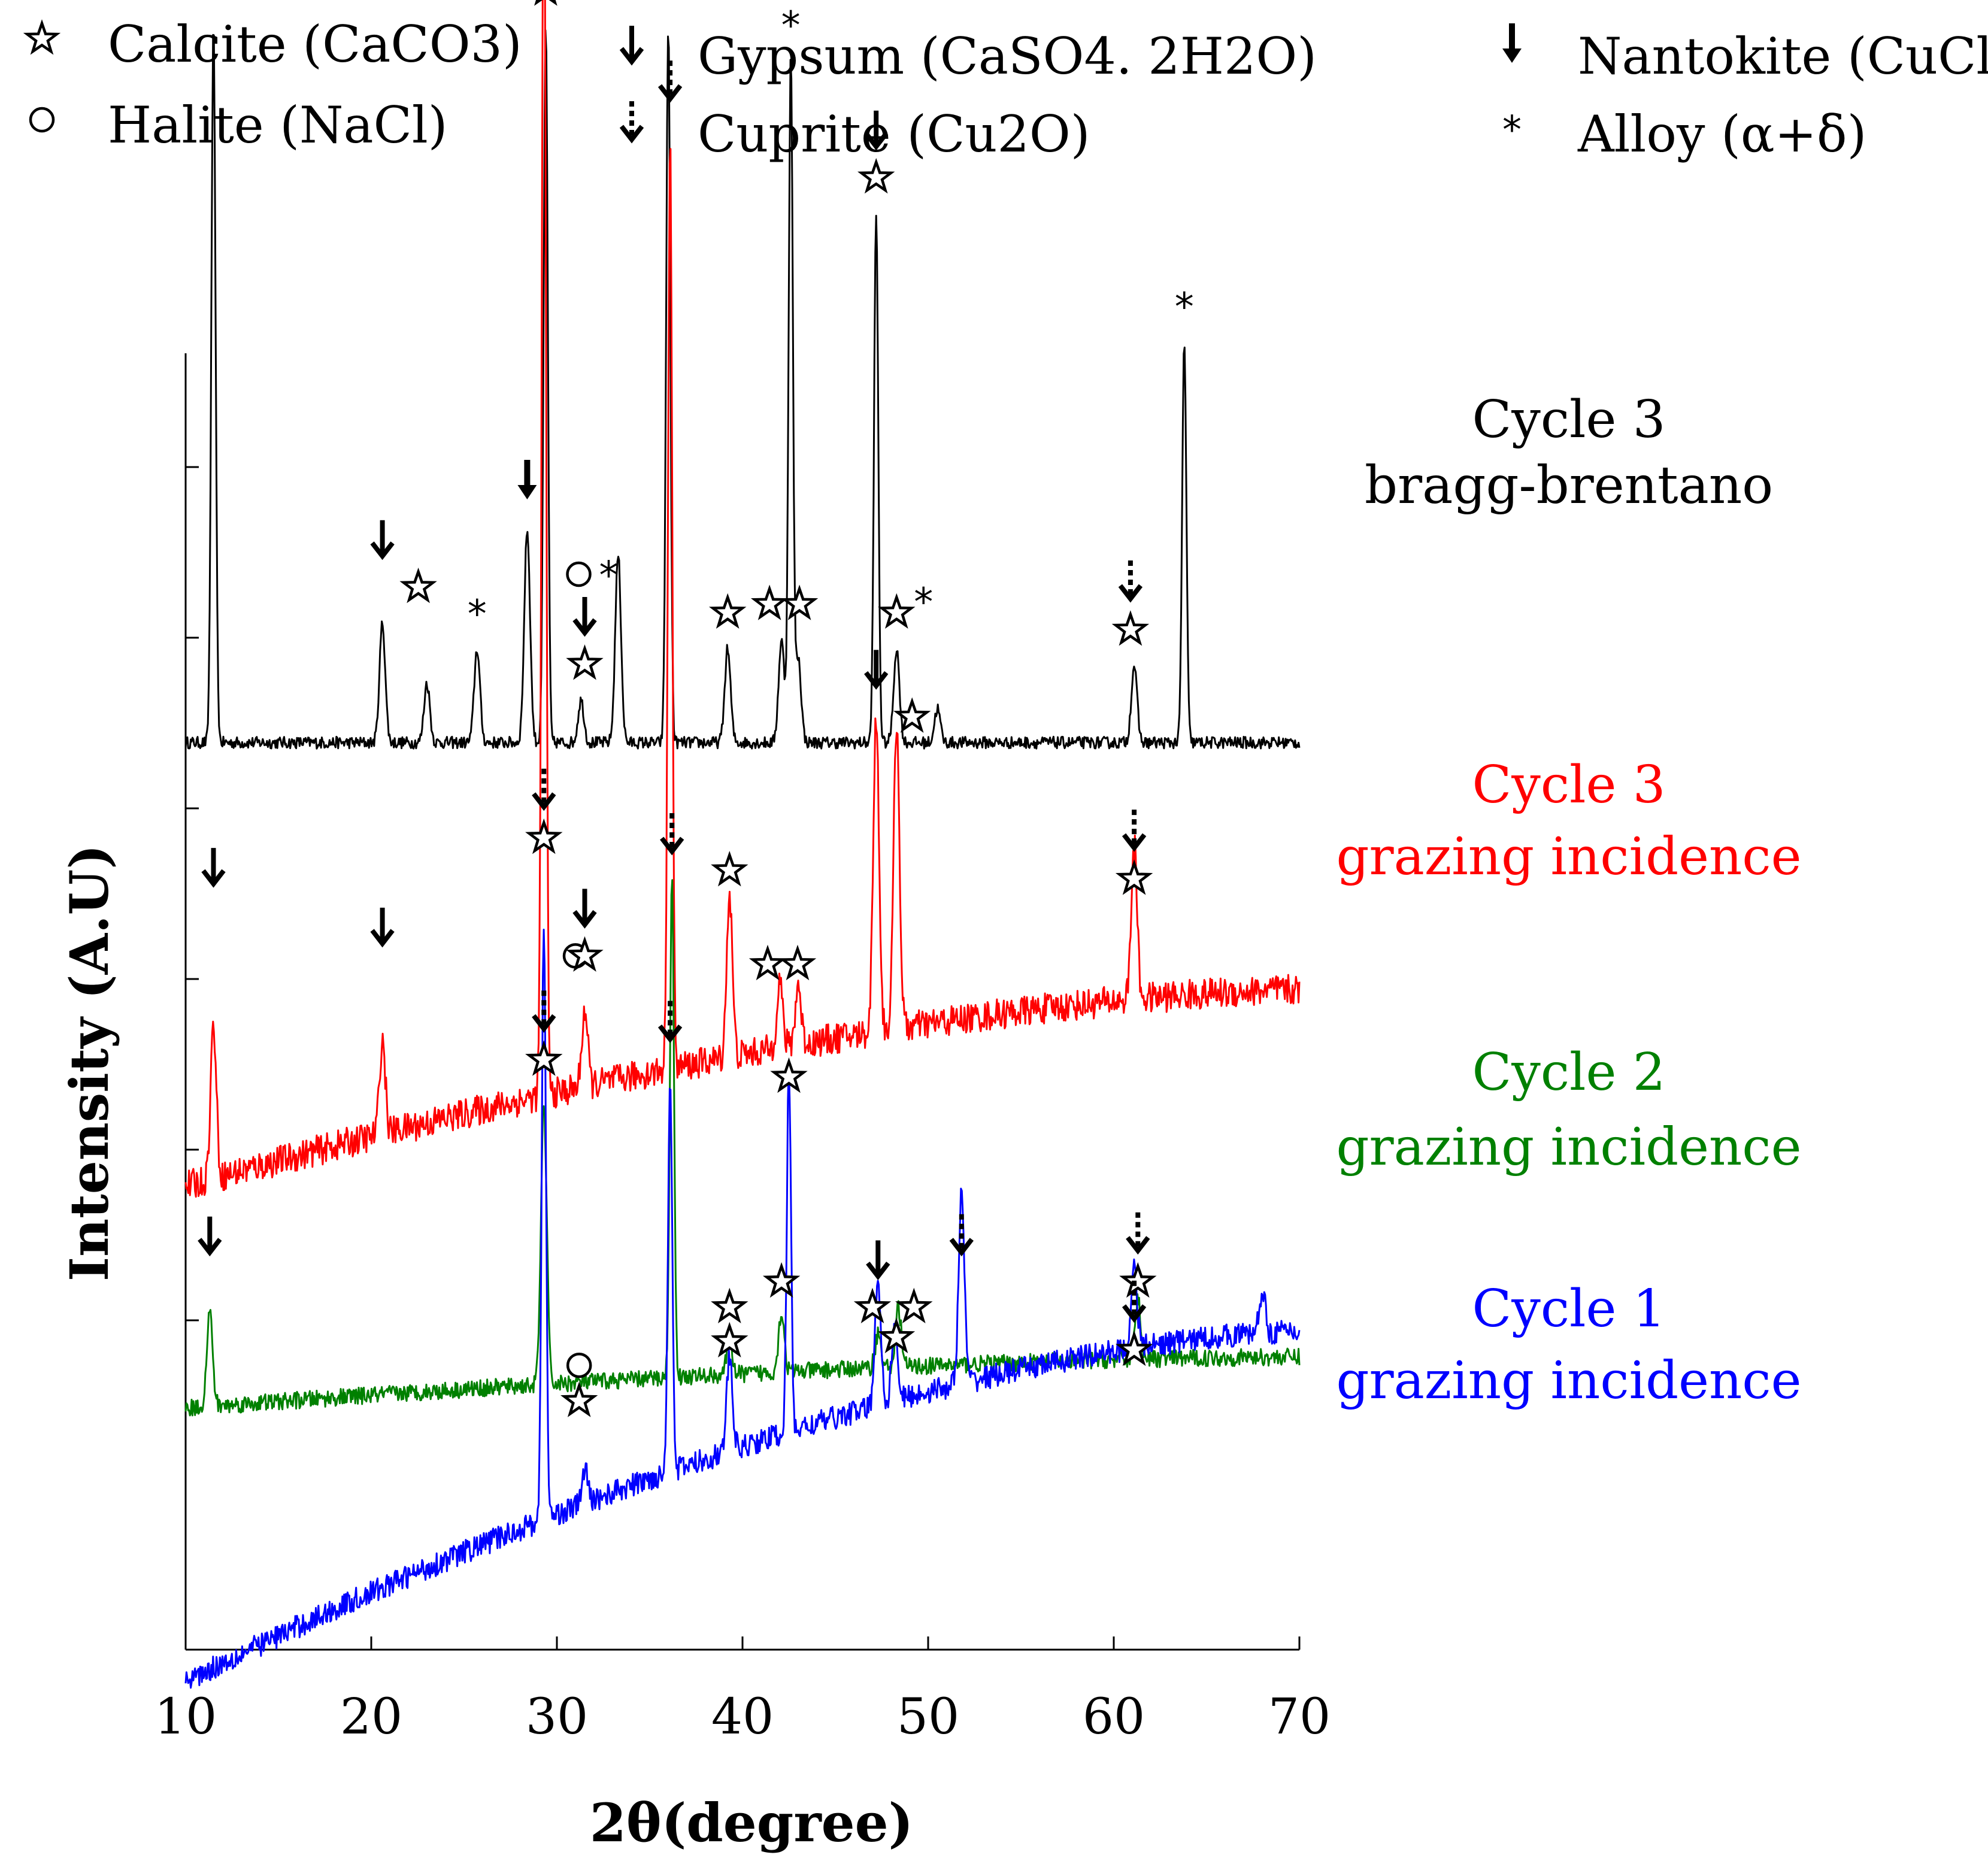  I want to click on legend-item: Cuprite (Cu2O), so click(856, 132).